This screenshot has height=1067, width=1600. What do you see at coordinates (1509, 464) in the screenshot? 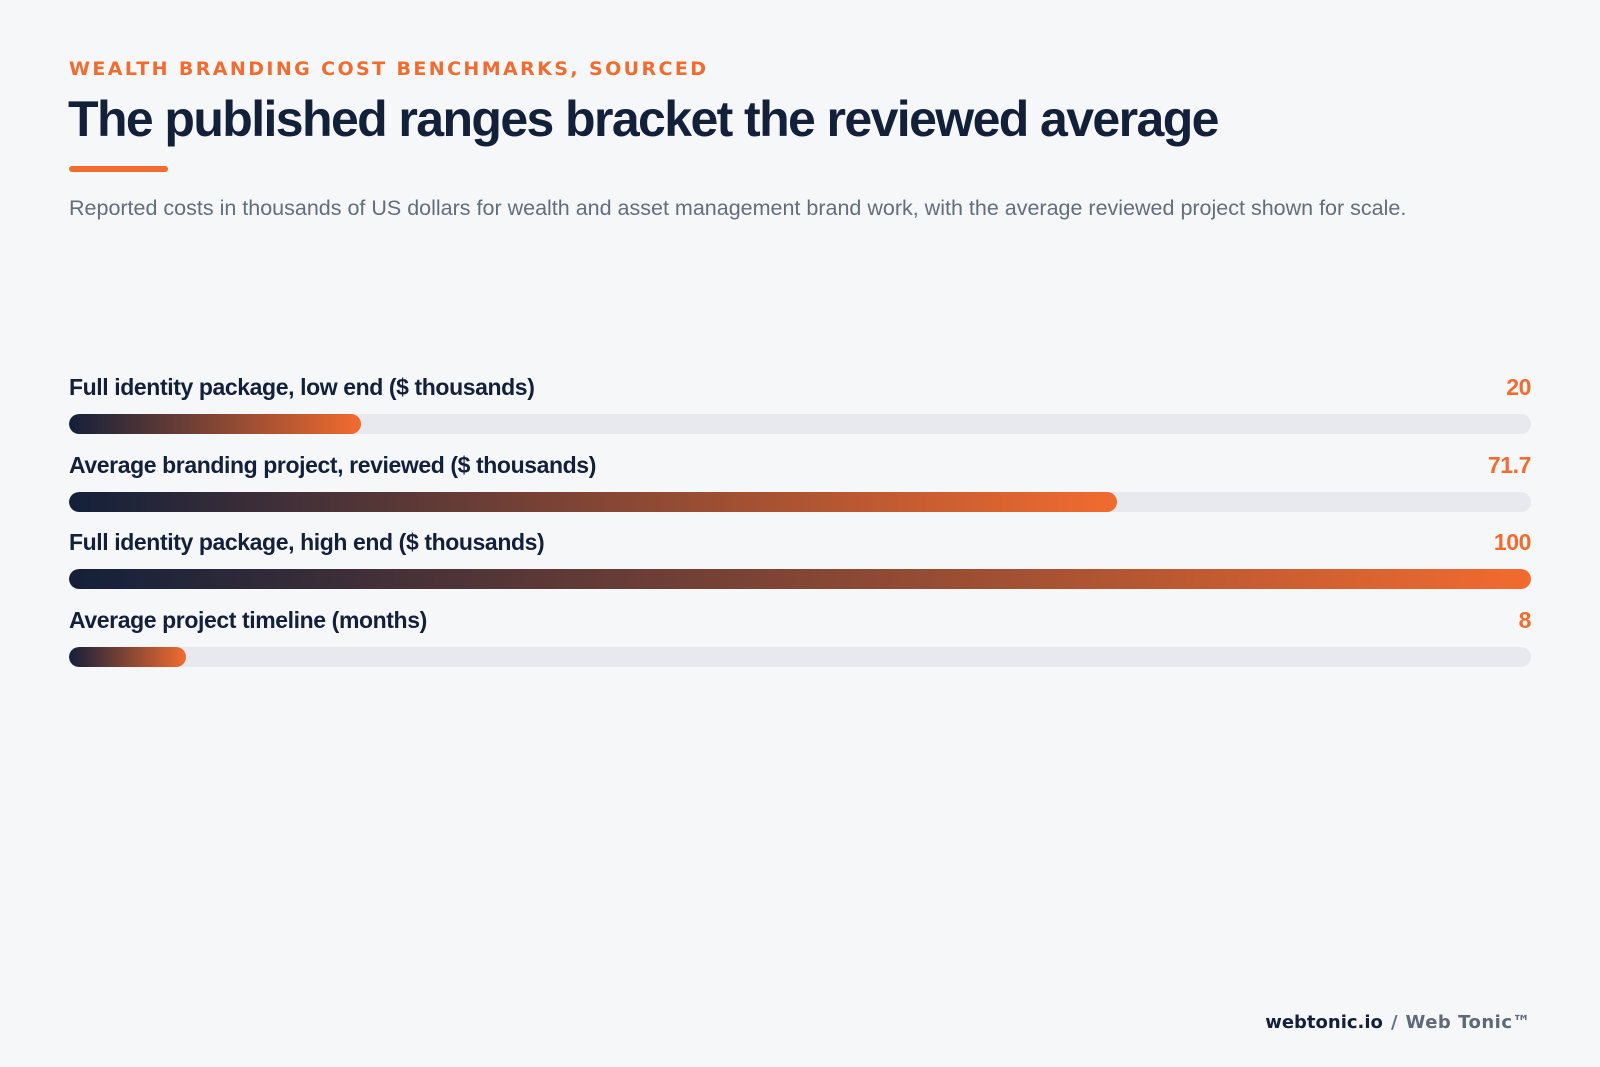
I see `bar-value-label: 71.7` at bounding box center [1509, 464].